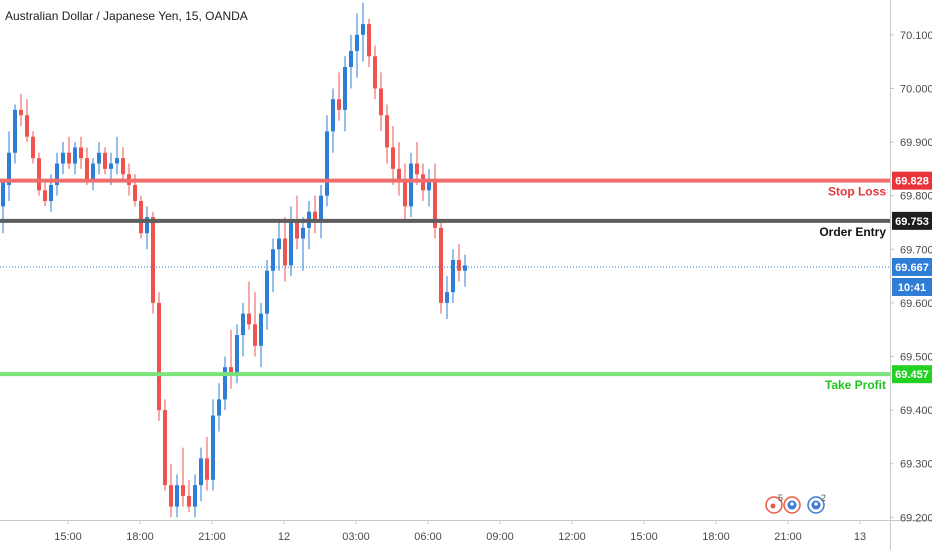 The image size is (932, 550). I want to click on time-tick-label: 13, so click(860, 537).